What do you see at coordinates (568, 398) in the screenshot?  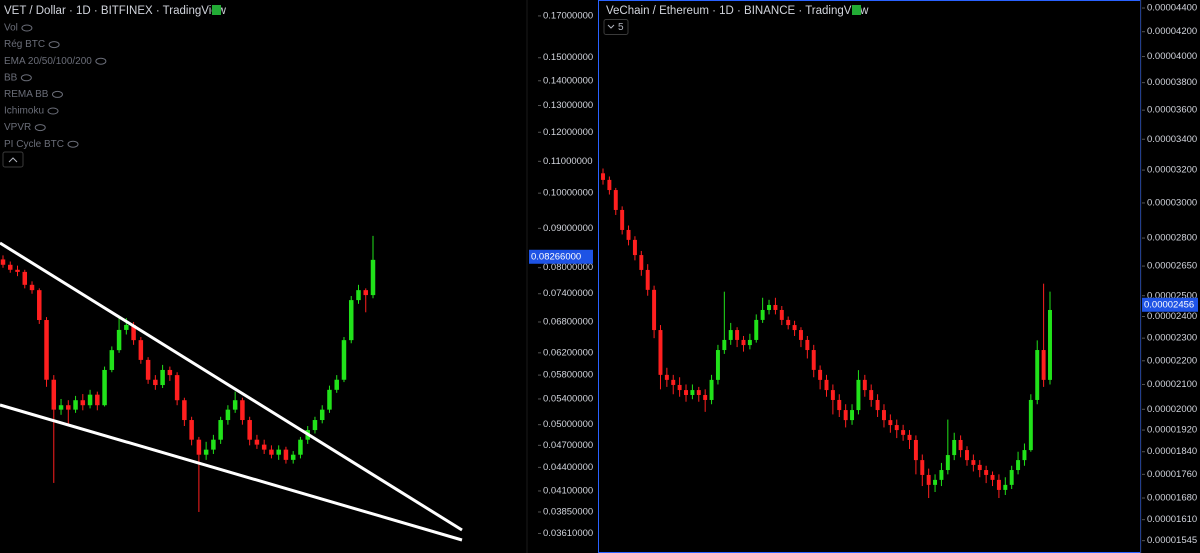 I see `y-tick-label: 0.05400000` at bounding box center [568, 398].